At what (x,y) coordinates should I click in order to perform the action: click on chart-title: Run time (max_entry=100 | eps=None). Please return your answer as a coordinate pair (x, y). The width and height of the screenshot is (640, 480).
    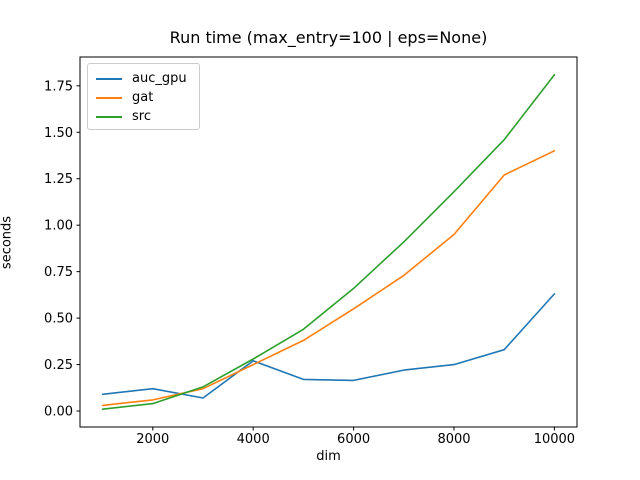
    Looking at the image, I should click on (328, 37).